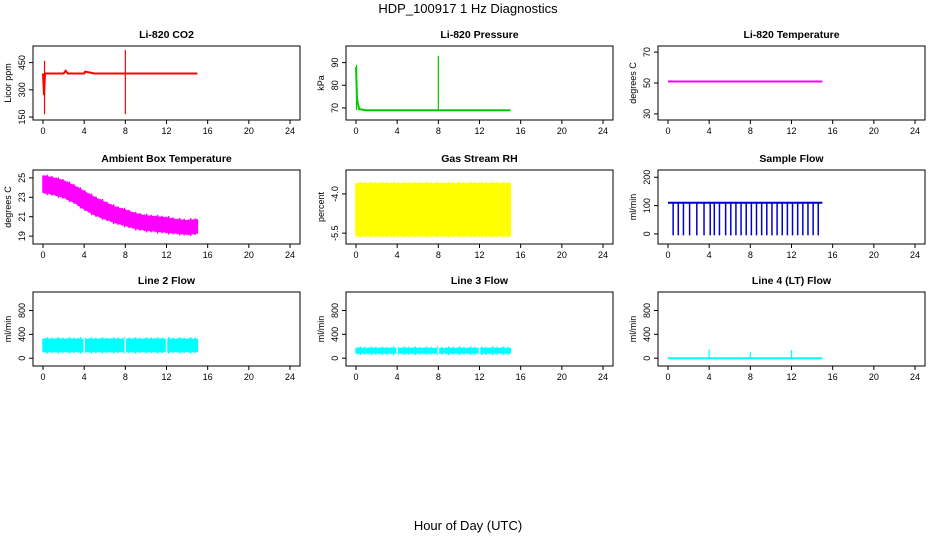 The width and height of the screenshot is (936, 540). I want to click on panel-title: Li-820 CO2, so click(166, 35).